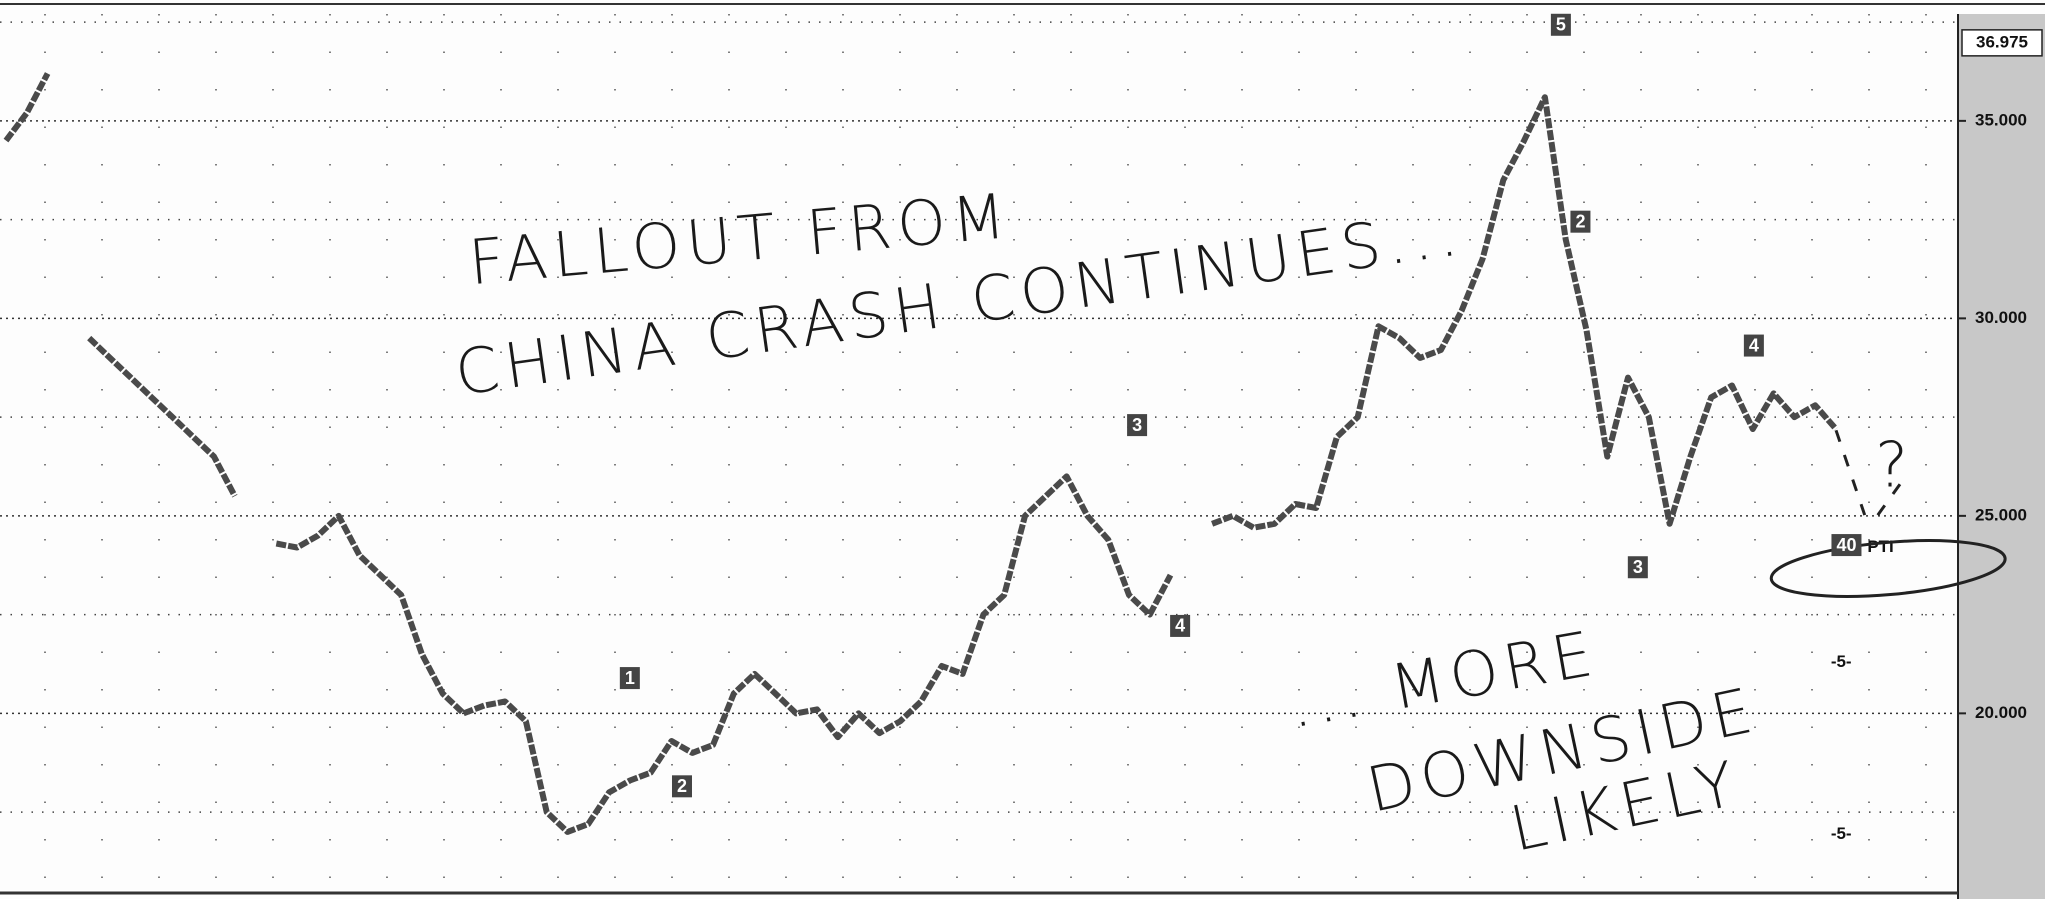 The image size is (2045, 899). I want to click on dashed-projection, so click(1868, 472).